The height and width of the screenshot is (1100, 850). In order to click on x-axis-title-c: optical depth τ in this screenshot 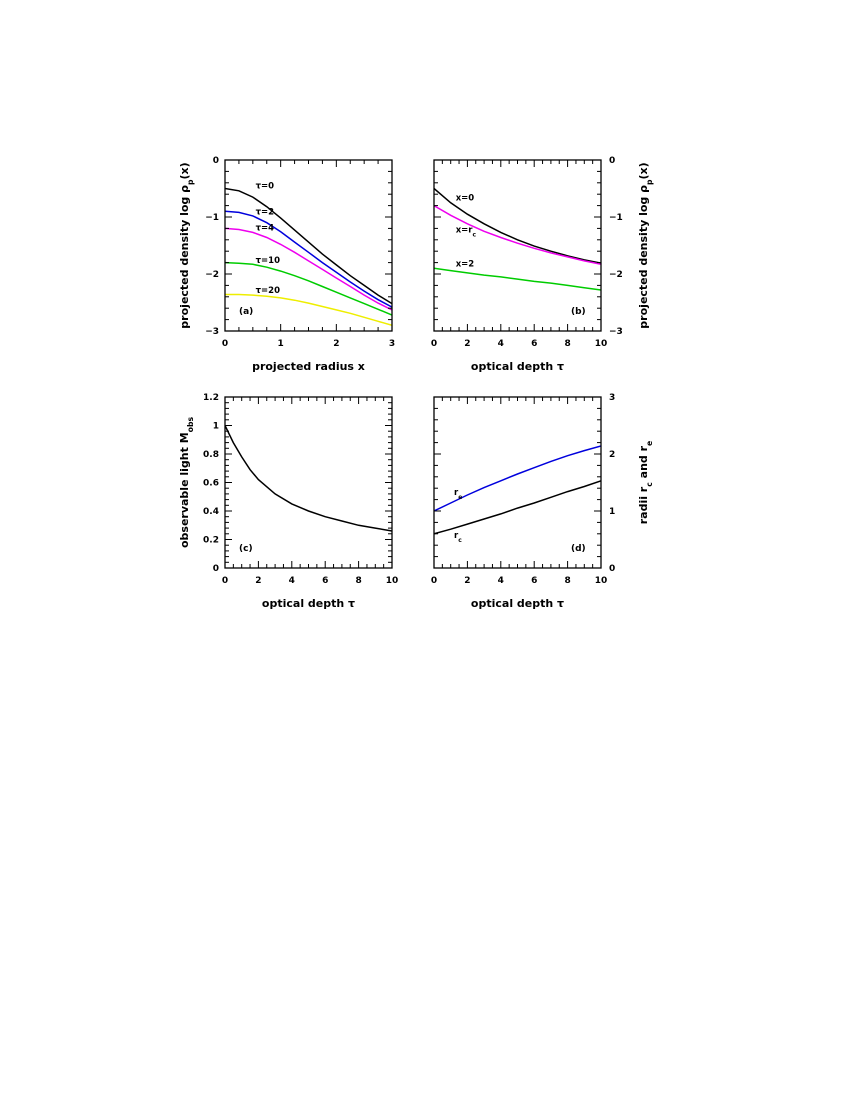, I will do `click(308, 603)`.